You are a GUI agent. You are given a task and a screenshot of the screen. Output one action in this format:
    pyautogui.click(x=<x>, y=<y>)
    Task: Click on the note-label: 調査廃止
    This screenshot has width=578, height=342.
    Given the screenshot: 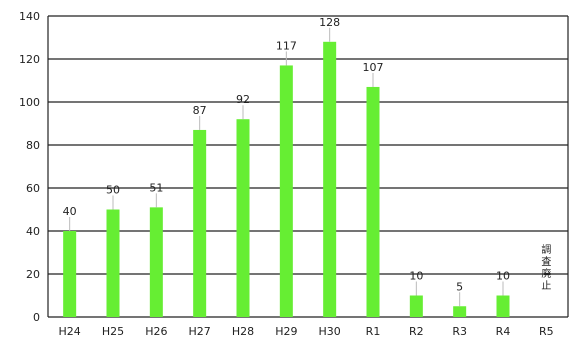 What is the action you would take?
    pyautogui.click(x=546, y=267)
    